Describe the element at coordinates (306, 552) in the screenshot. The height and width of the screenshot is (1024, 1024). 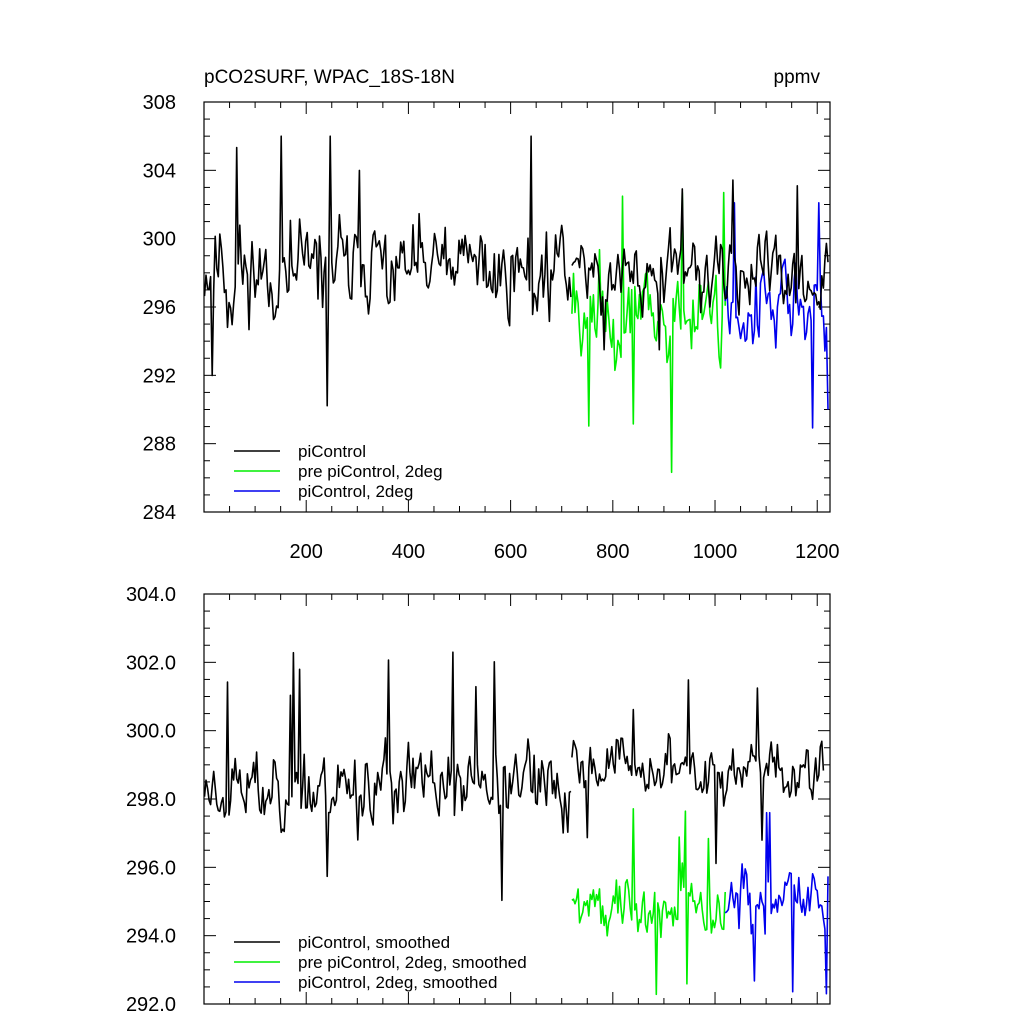
I see `x-tick-label: 200` at that location.